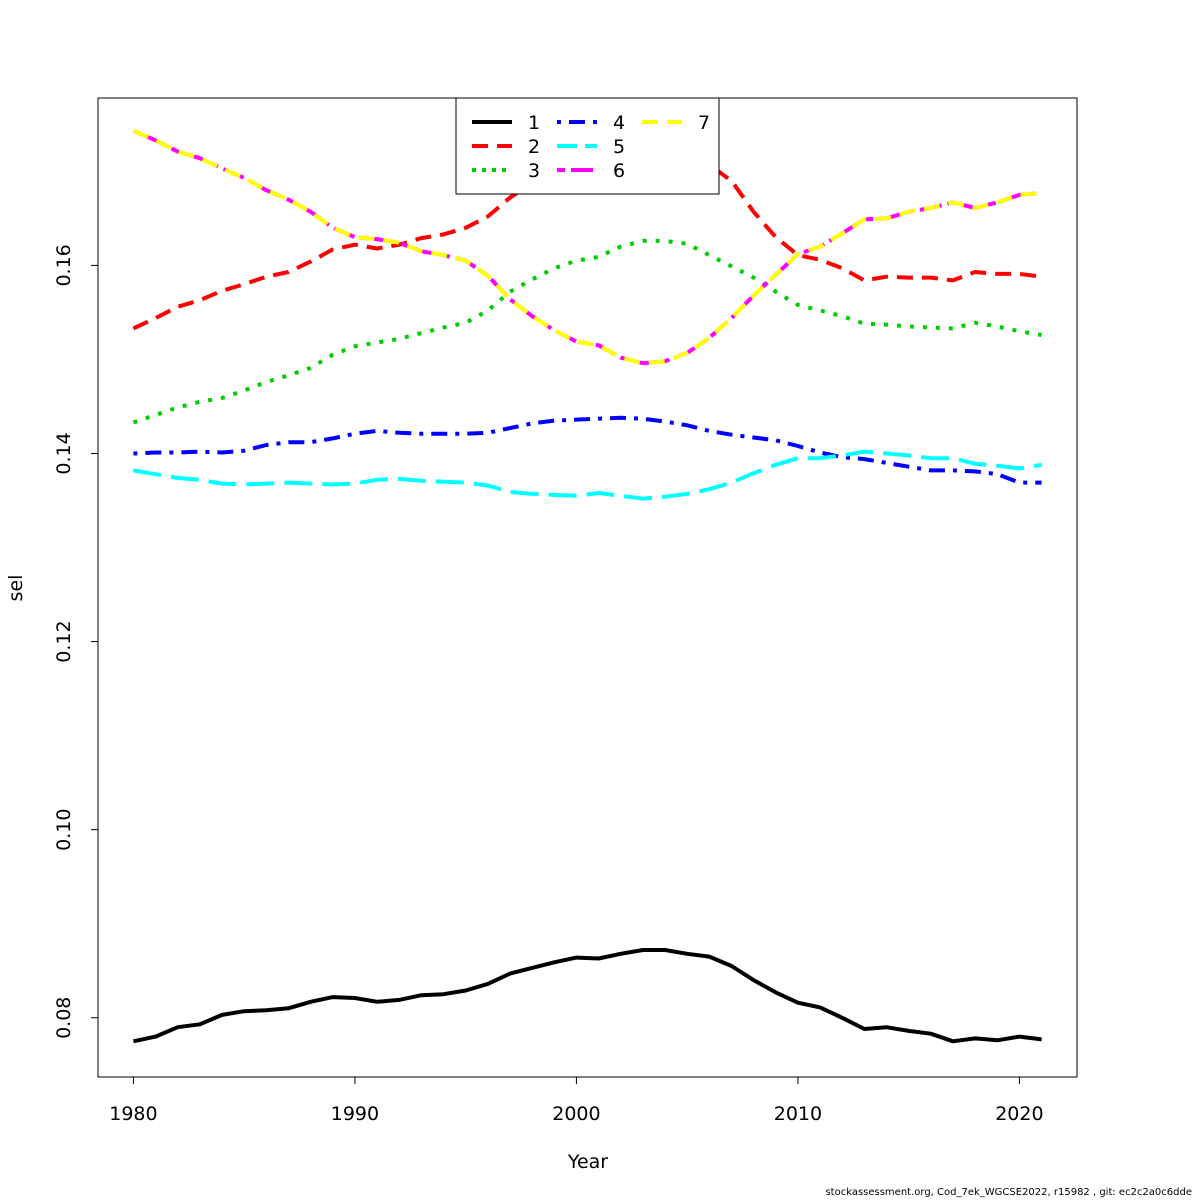  What do you see at coordinates (76, 641) in the screenshot?
I see `y-axis: 0.08 0.10 0.12 0.14 0.16` at bounding box center [76, 641].